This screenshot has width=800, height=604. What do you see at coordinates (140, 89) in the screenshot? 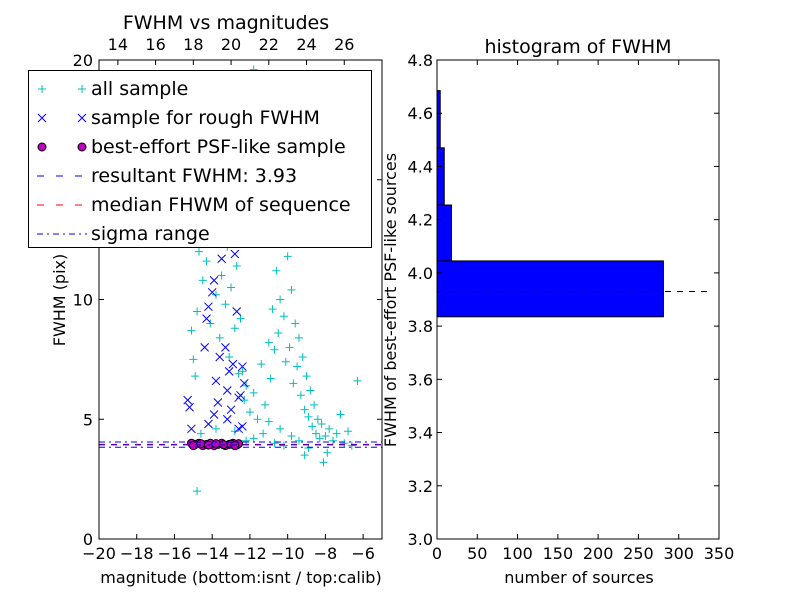
I see `legend-label: all sample` at bounding box center [140, 89].